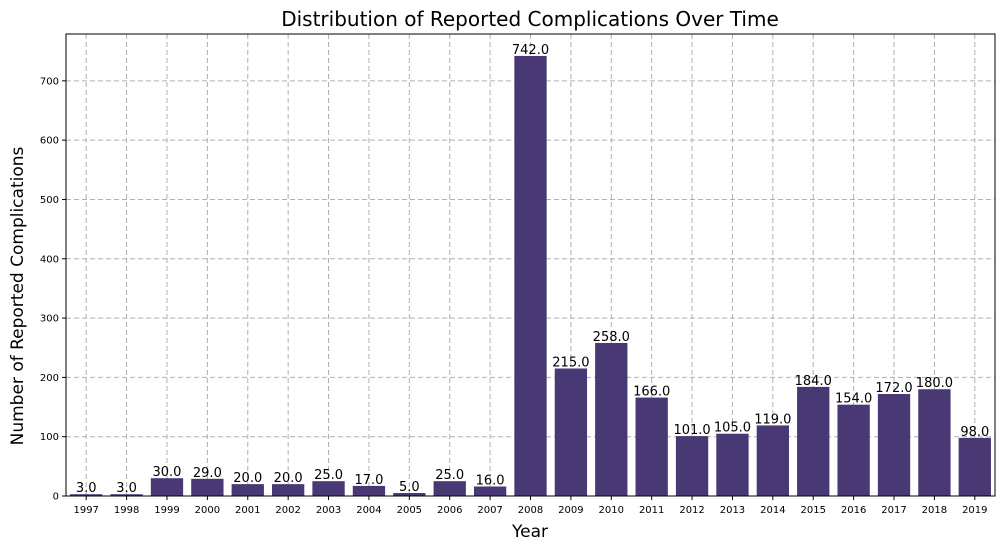 This screenshot has height=550, width=1005. I want to click on data-label: 258.0, so click(611, 337).